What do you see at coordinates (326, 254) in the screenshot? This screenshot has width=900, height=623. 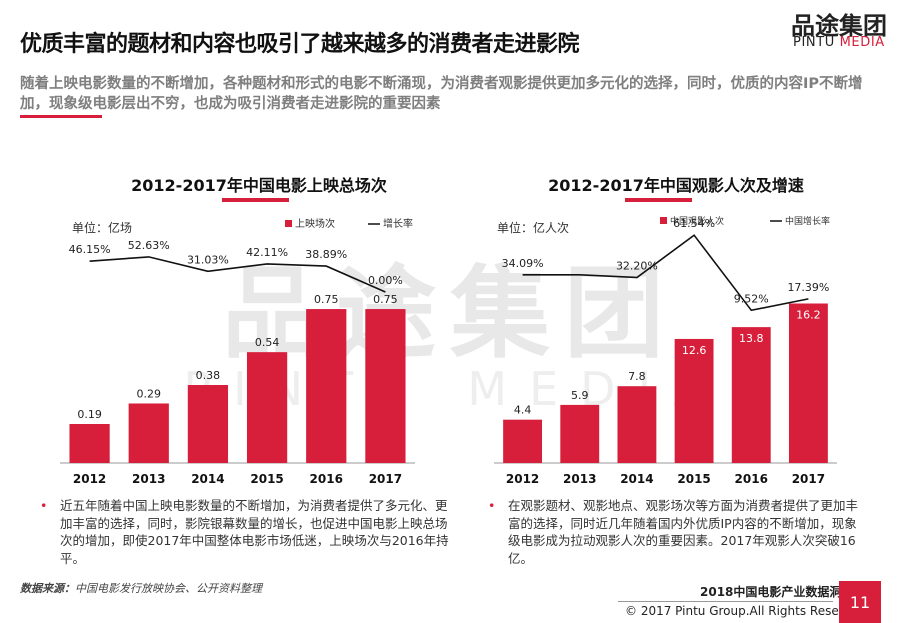 I see `left-line-label-2016: 38.89%` at bounding box center [326, 254].